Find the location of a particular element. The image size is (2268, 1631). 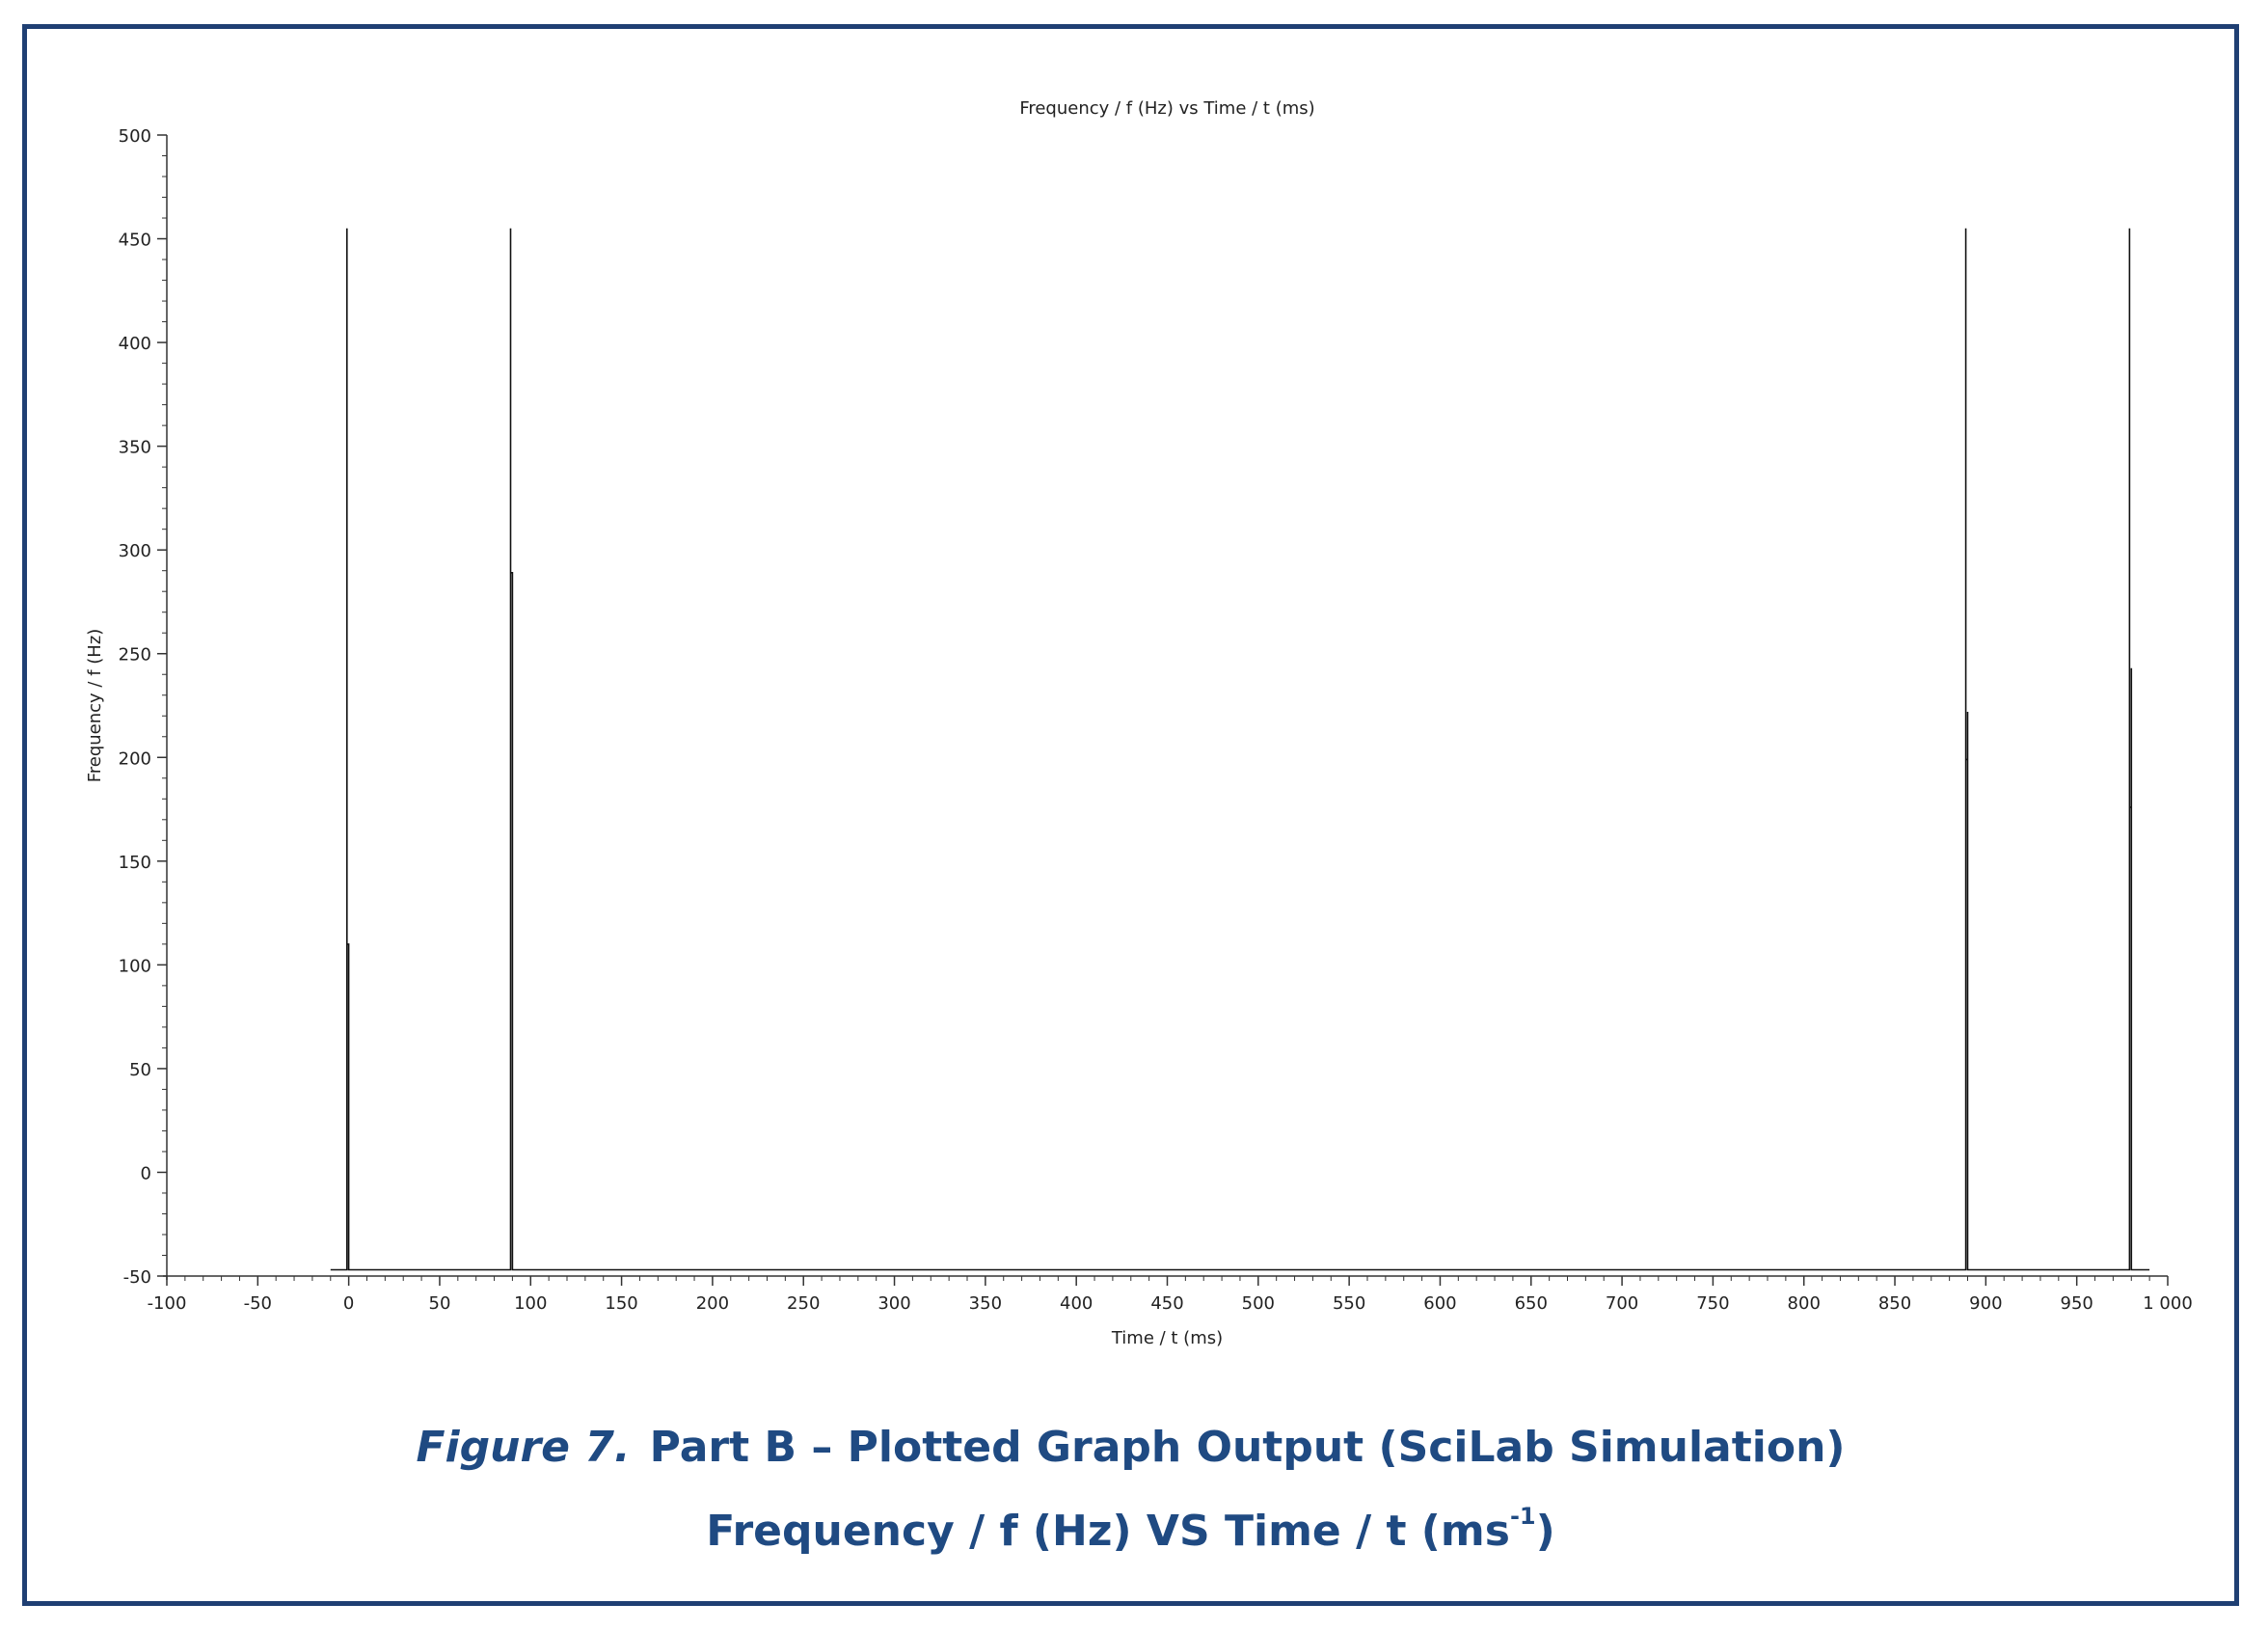

chart-title: Frequency / f (Hz) vs Time / t (ms) is located at coordinates (1166, 108).